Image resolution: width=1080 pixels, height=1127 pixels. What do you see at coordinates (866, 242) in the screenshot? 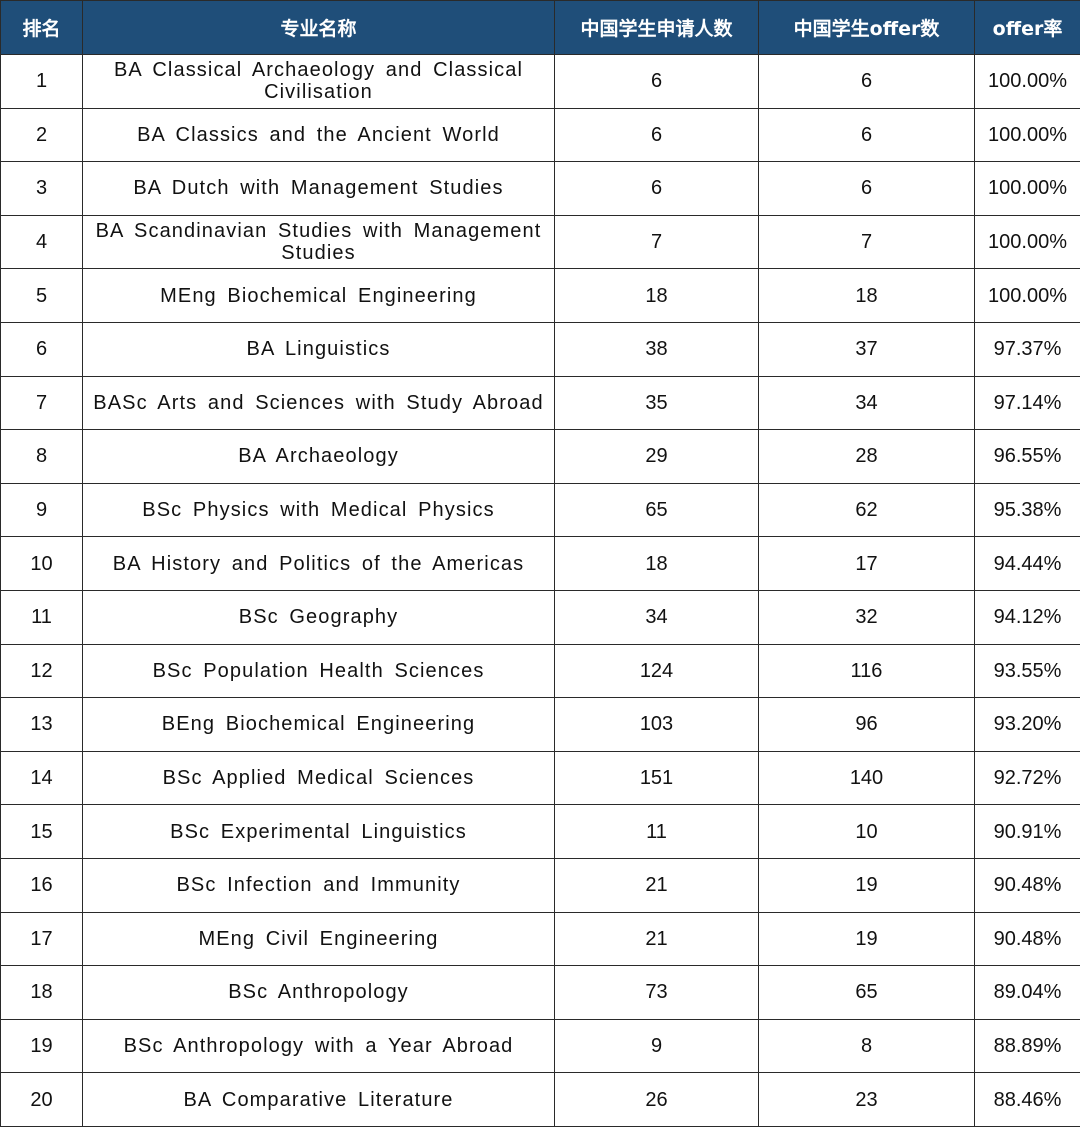
I see `offers-cell: 7` at bounding box center [866, 242].